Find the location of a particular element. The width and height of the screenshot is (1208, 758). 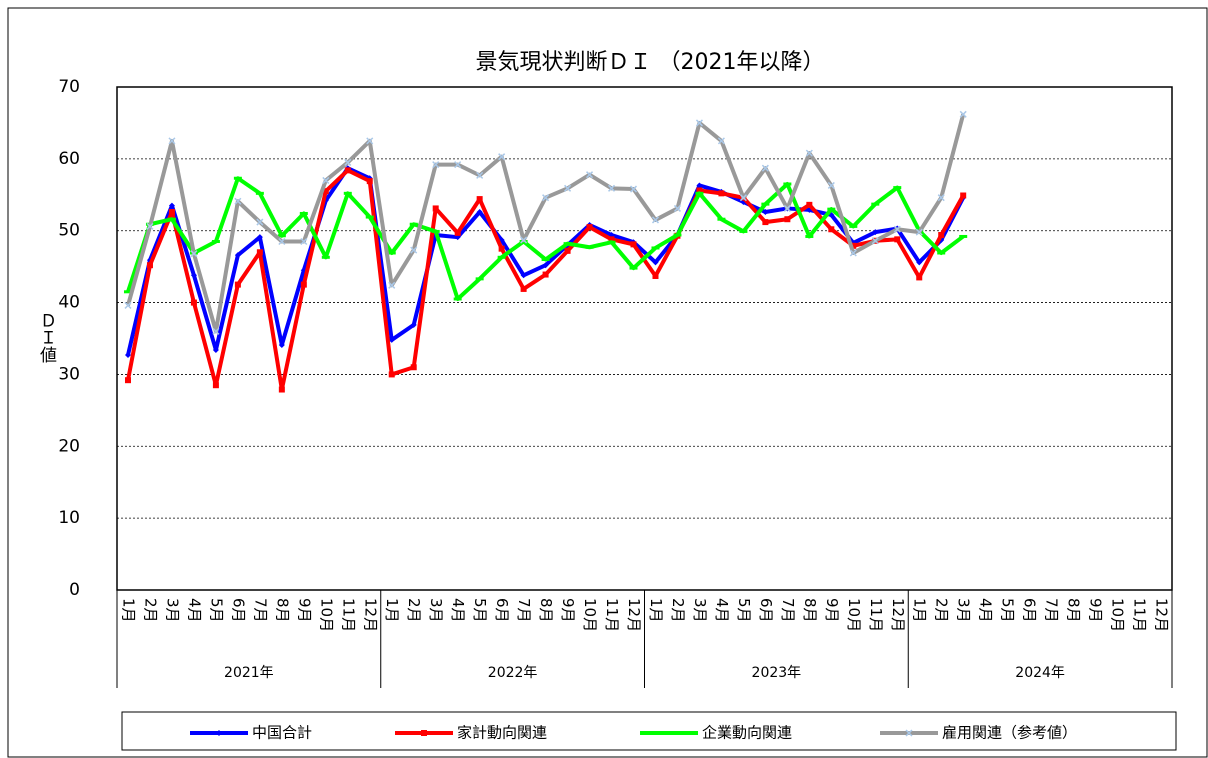

x-tick-label: 5月 is located at coordinates (744, 610).